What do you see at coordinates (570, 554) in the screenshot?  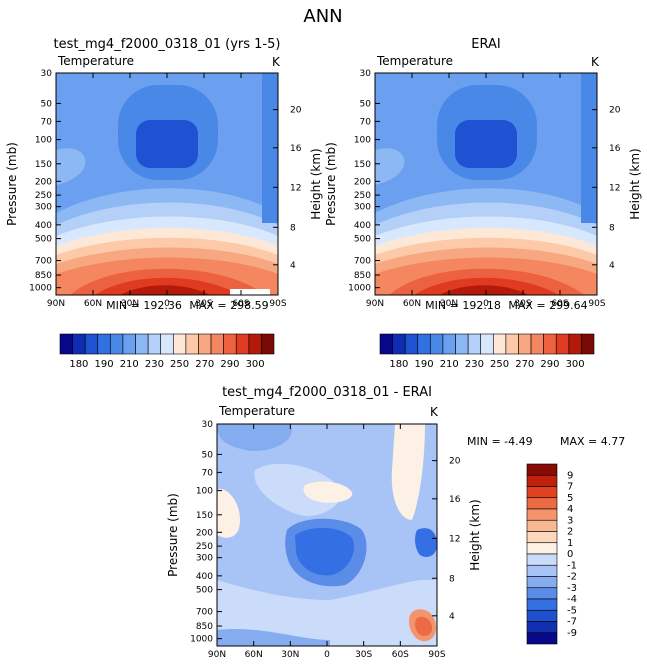 I see `colorbar-label: 0` at bounding box center [570, 554].